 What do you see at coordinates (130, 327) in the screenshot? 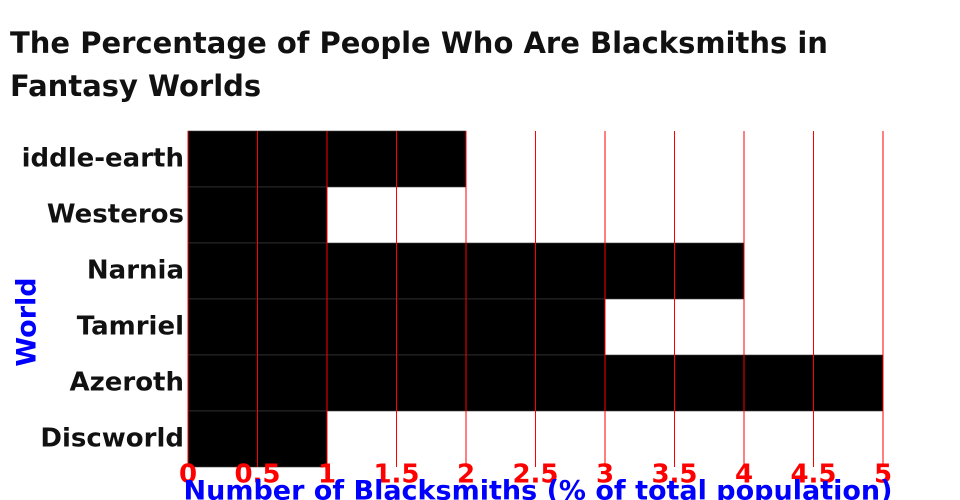
I see `y-tick-label: Tamriel` at bounding box center [130, 327].